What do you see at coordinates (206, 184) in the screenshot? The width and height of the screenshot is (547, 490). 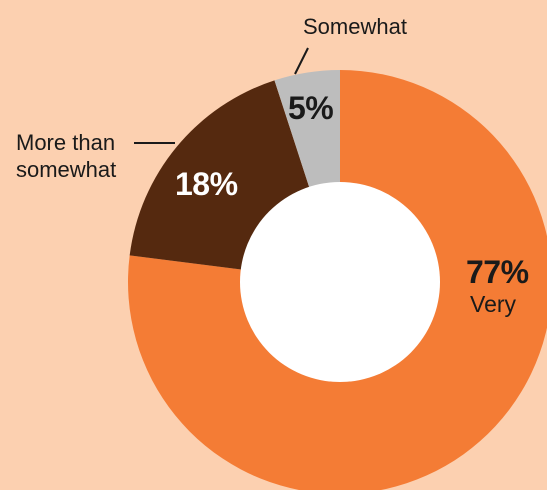 I see `more-than-somewhat-percent-label: 18%` at bounding box center [206, 184].